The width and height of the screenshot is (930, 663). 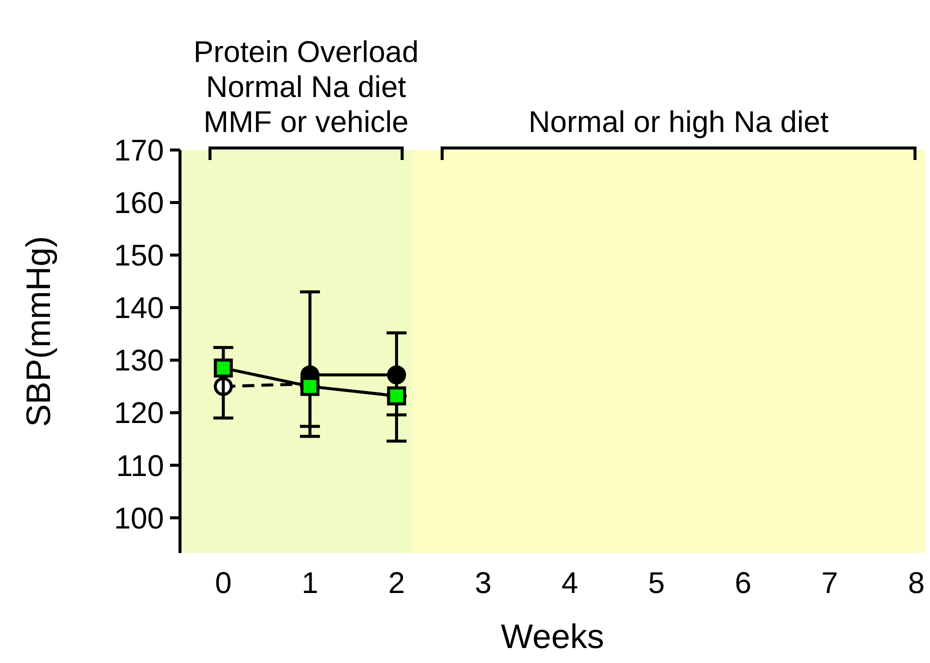 I want to click on y-tick-label: 110, so click(x=140, y=466).